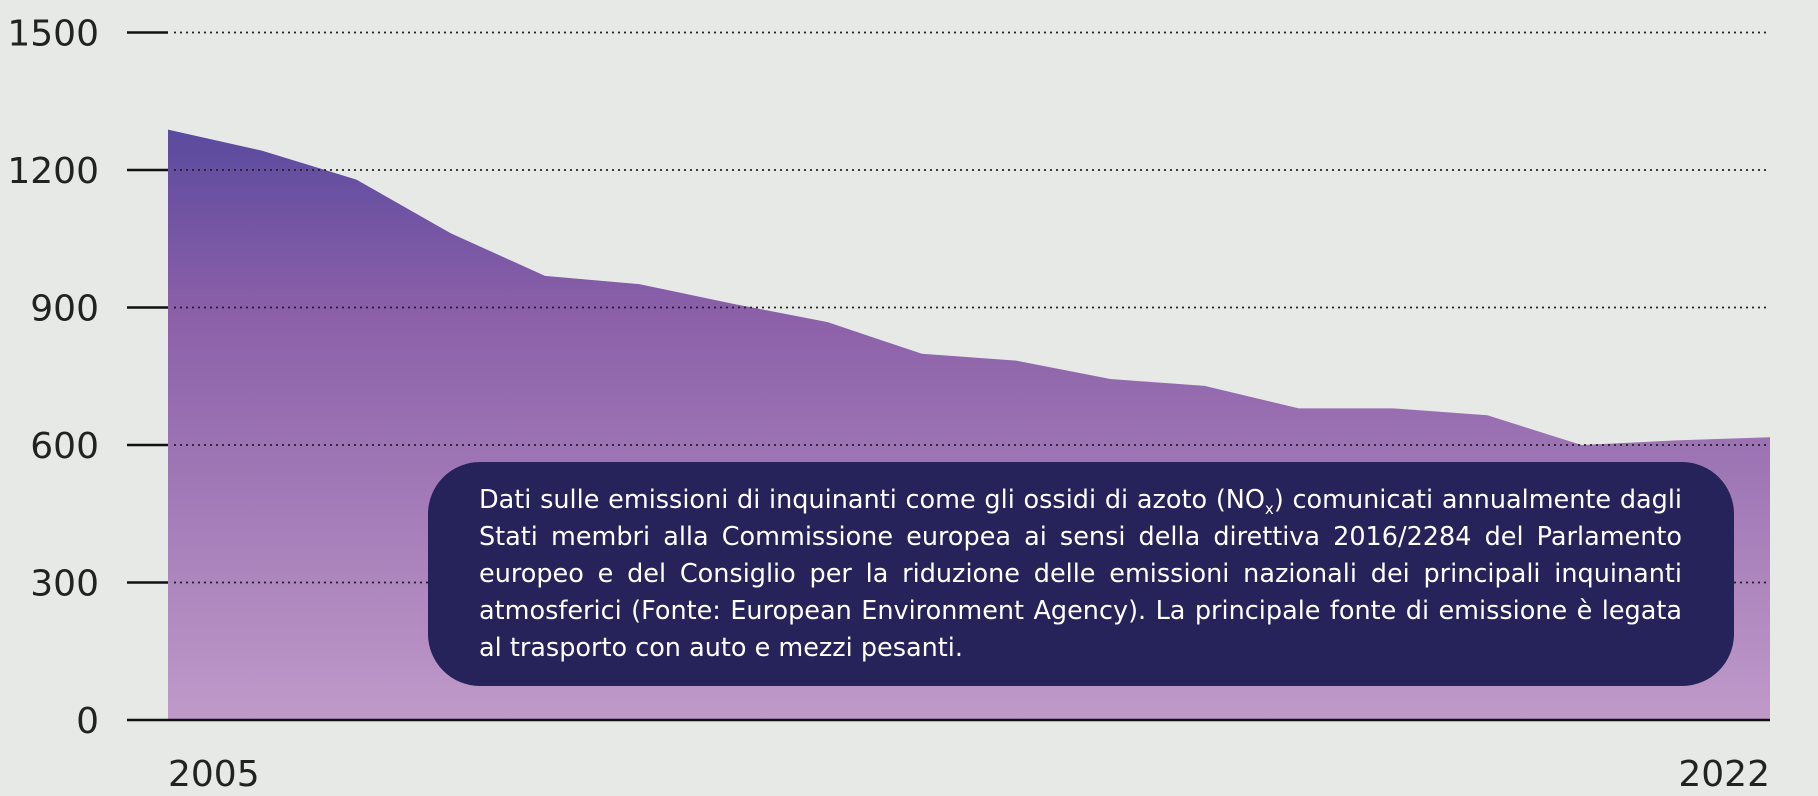 This screenshot has height=796, width=1818. I want to click on x-tick-label: 2022, so click(1724, 774).